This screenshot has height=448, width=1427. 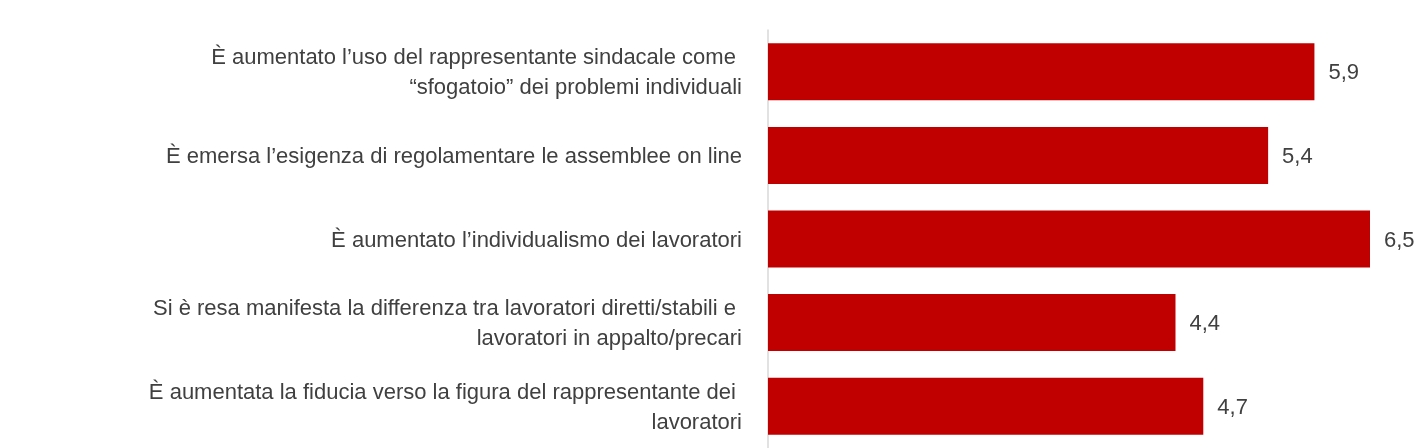 I want to click on data-label: 4,7, so click(x=1232, y=406).